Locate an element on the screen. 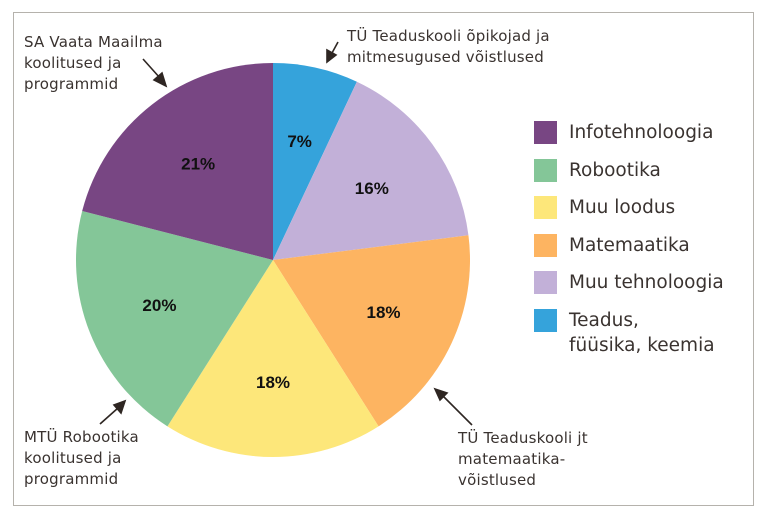 This screenshot has height=518, width=768. pie-slice-muu-loodus is located at coordinates (273, 358).